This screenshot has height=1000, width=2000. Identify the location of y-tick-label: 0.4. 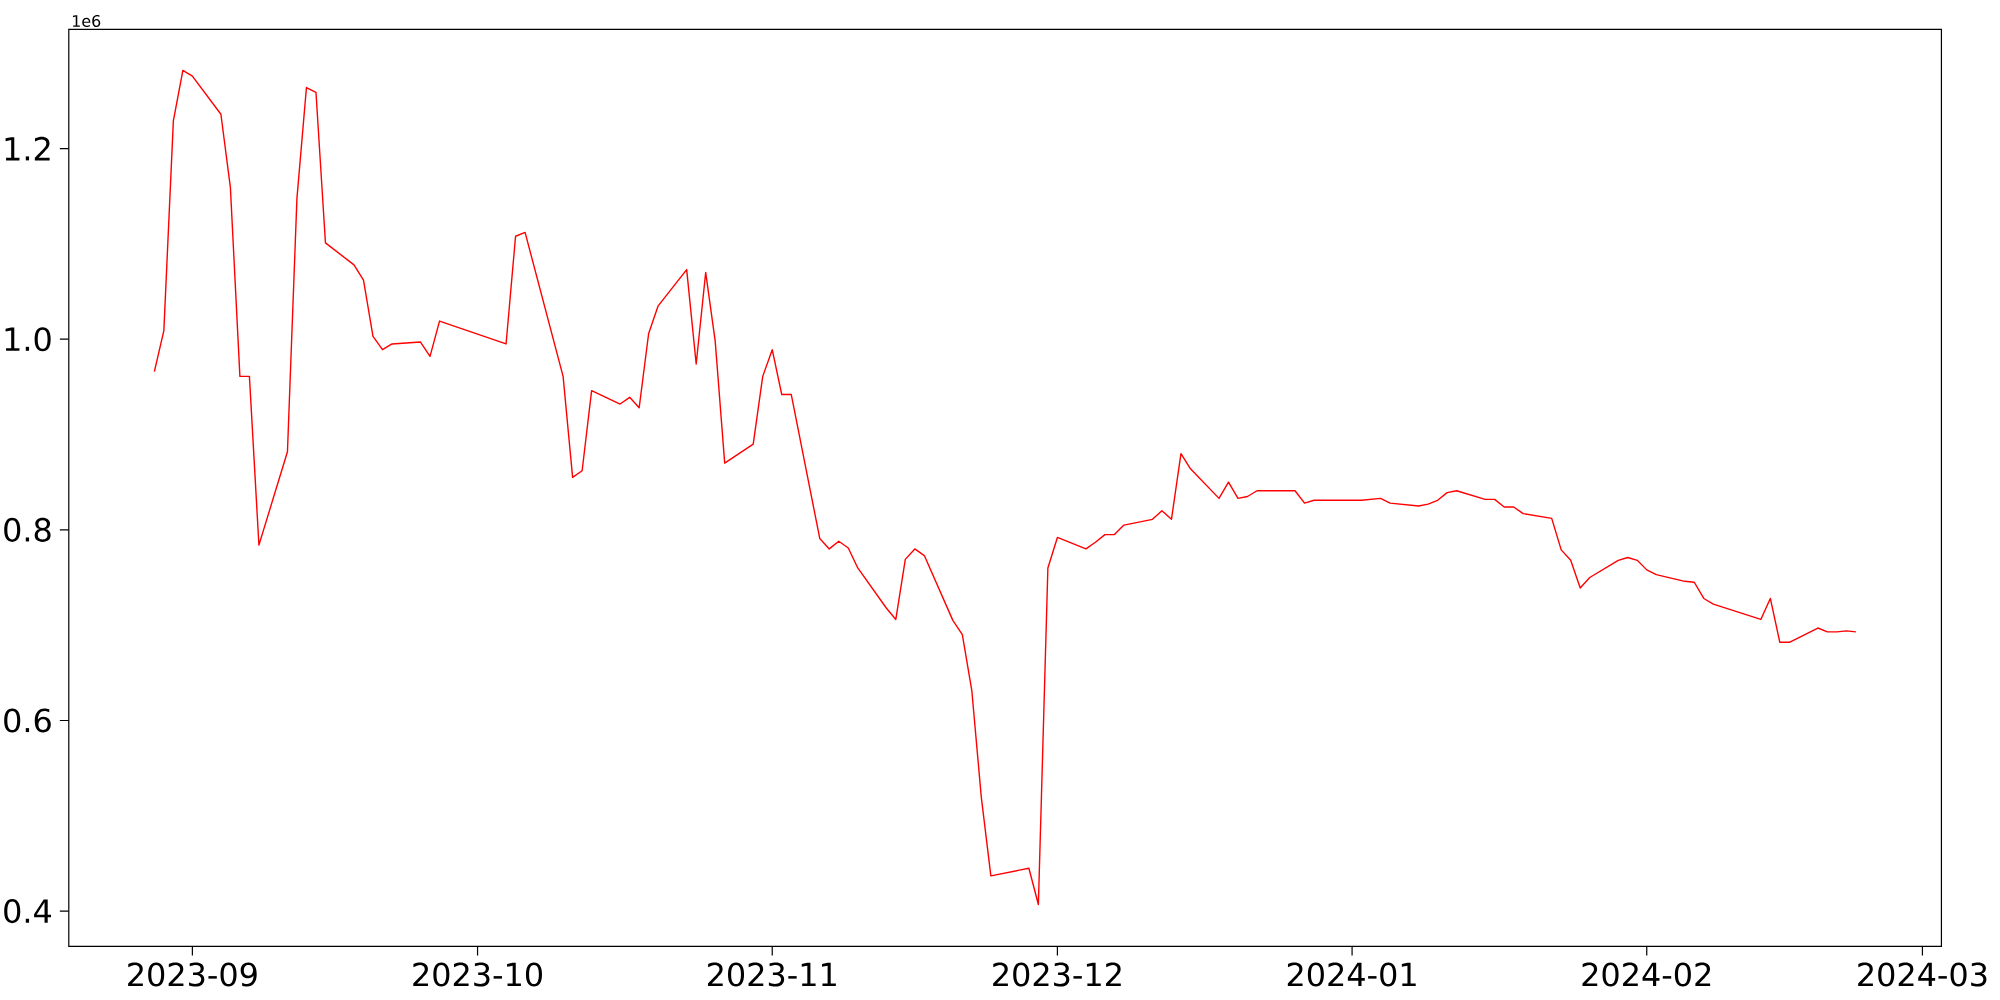
(28, 911).